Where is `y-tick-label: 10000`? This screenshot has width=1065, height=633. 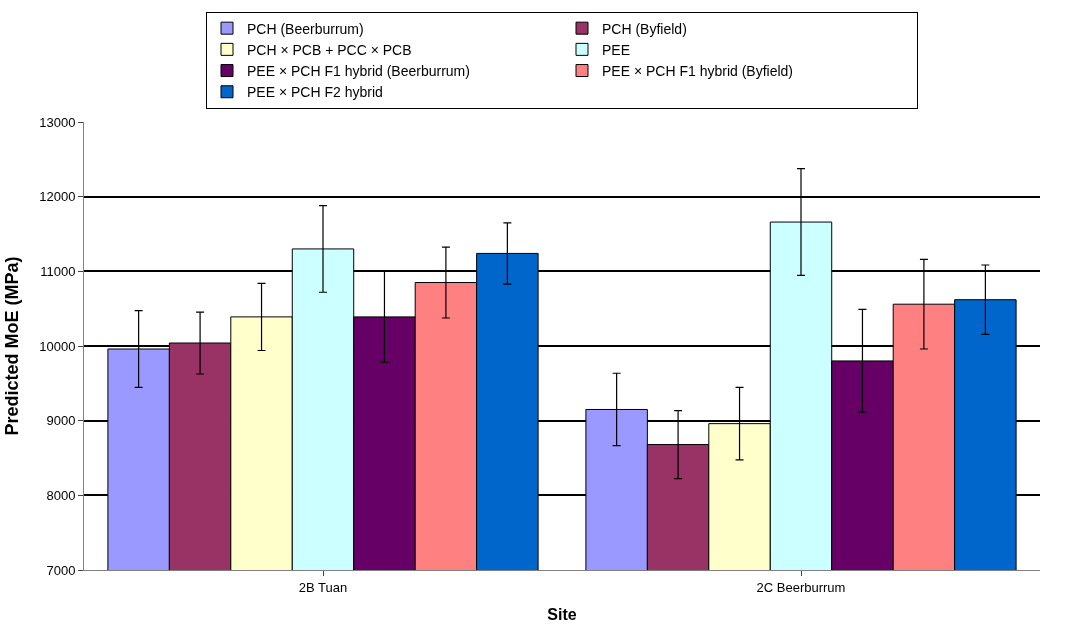
y-tick-label: 10000 is located at coordinates (57, 346).